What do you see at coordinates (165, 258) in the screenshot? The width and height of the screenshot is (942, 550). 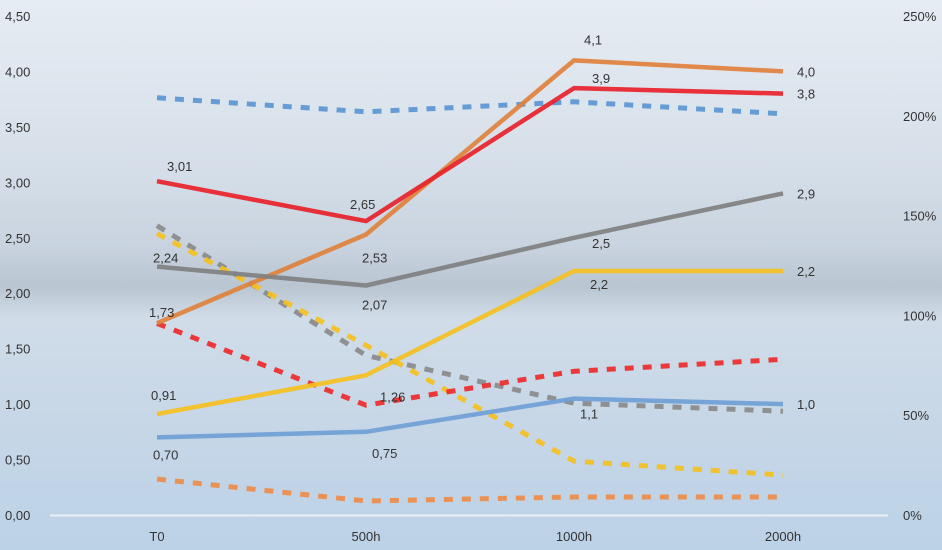 I see `data-label: 2,24` at bounding box center [165, 258].